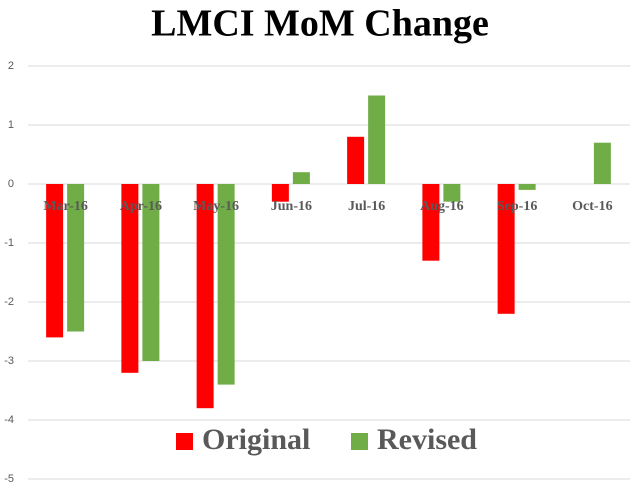 The image size is (640, 485). What do you see at coordinates (11, 125) in the screenshot?
I see `y-tick-label: 1` at bounding box center [11, 125].